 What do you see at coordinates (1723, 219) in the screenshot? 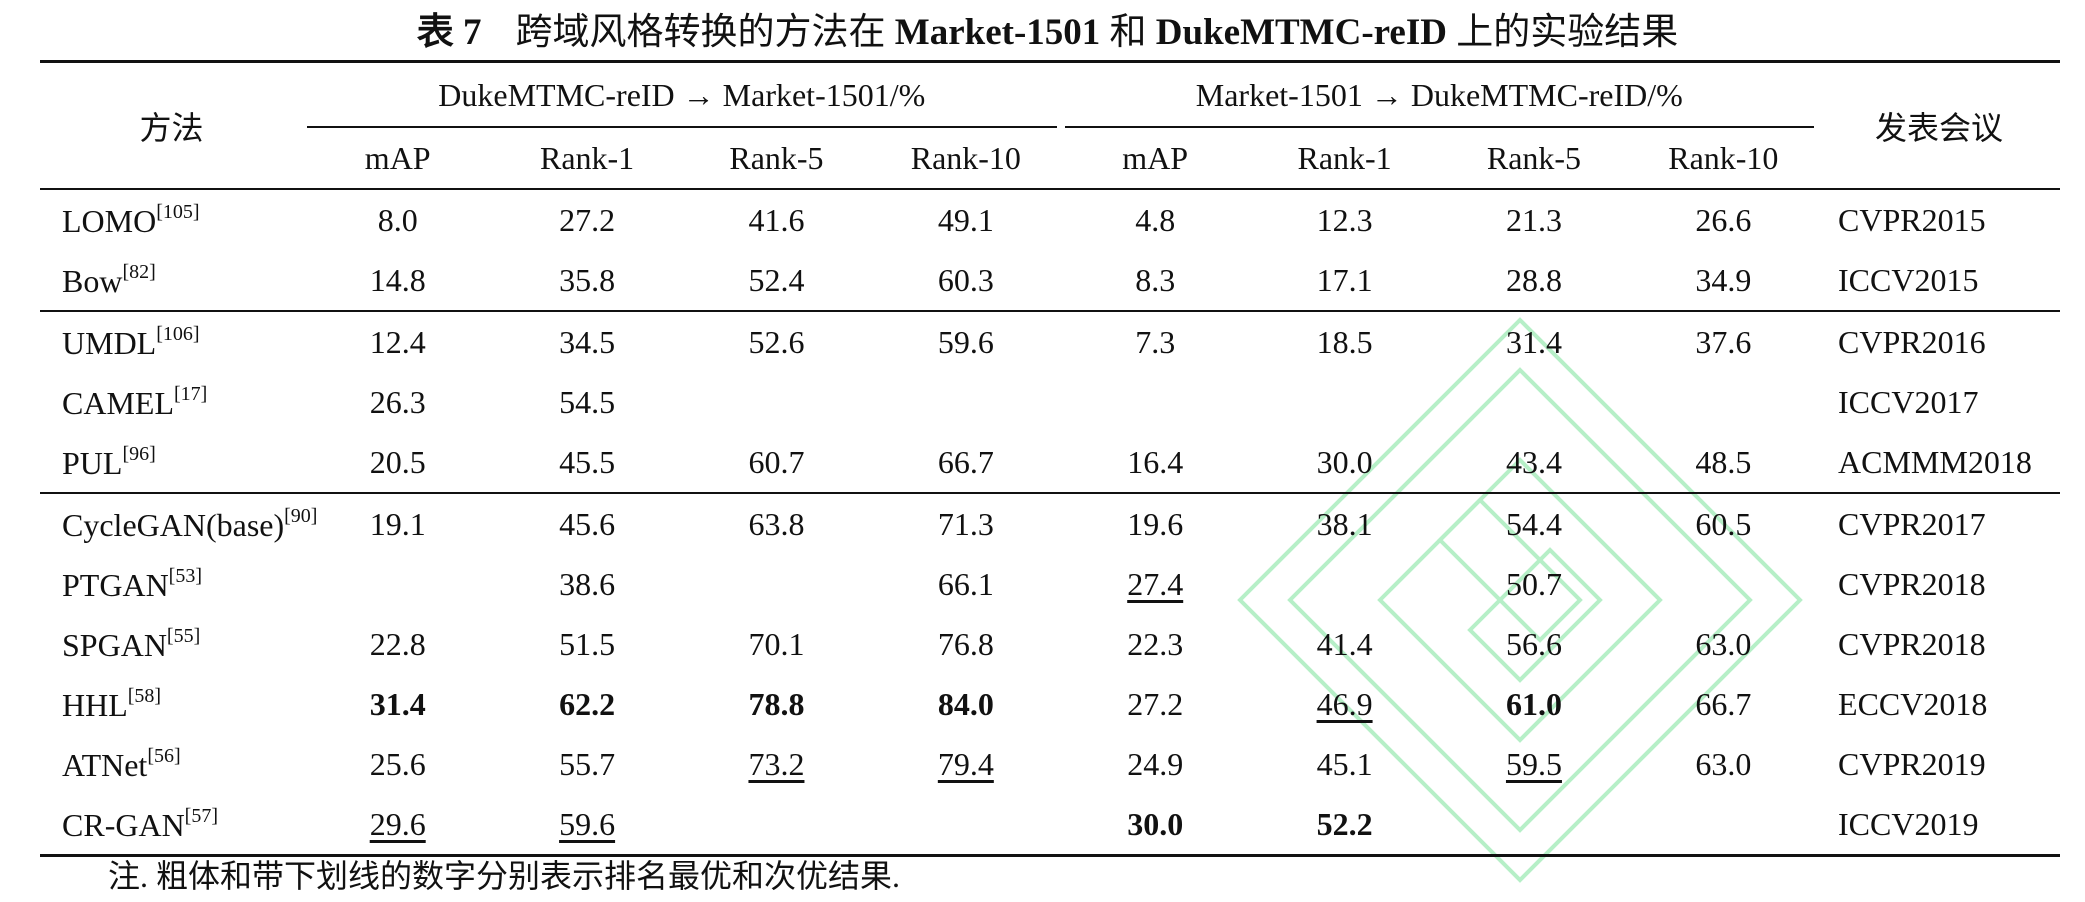
I see `metric-value: 26.6` at bounding box center [1723, 219].